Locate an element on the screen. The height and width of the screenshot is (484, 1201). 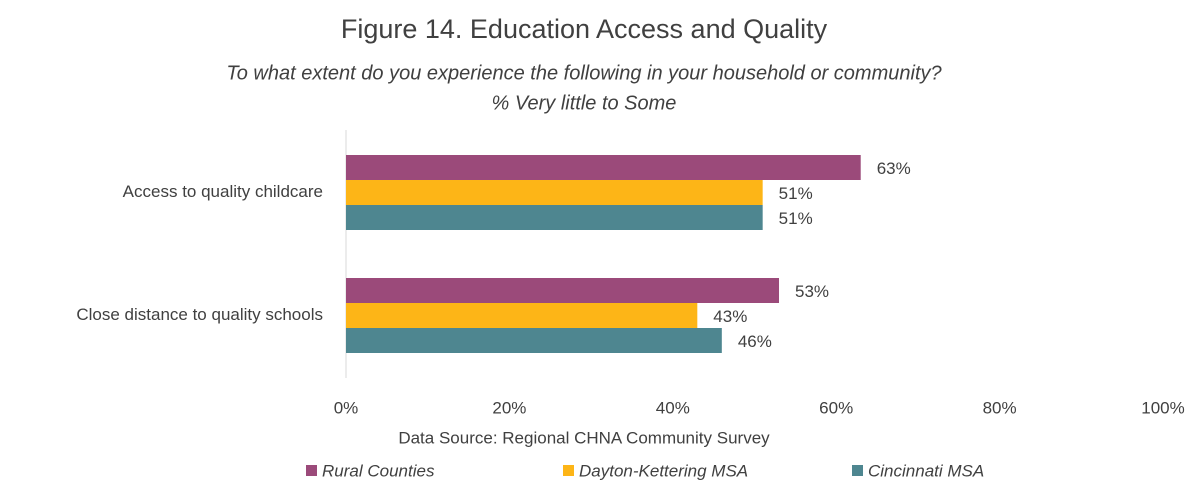
x-tick-label: 40% is located at coordinates (673, 407).